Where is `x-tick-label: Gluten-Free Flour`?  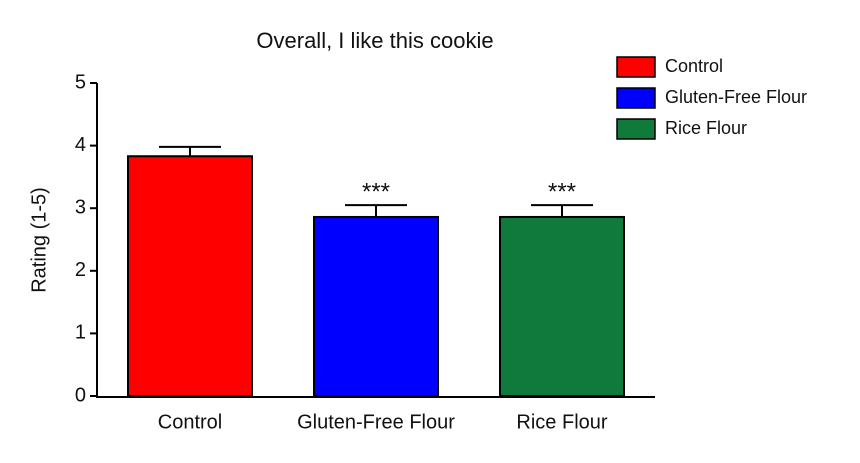 x-tick-label: Gluten-Free Flour is located at coordinates (376, 422).